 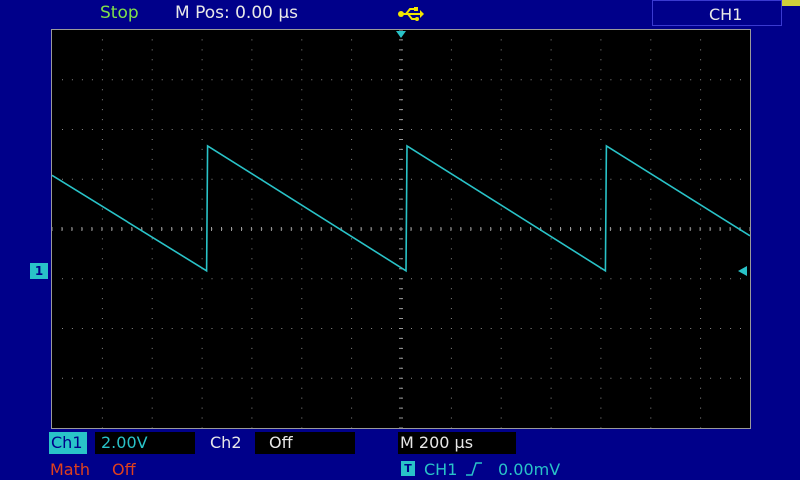 I want to click on corner-indicator, so click(x=791, y=3).